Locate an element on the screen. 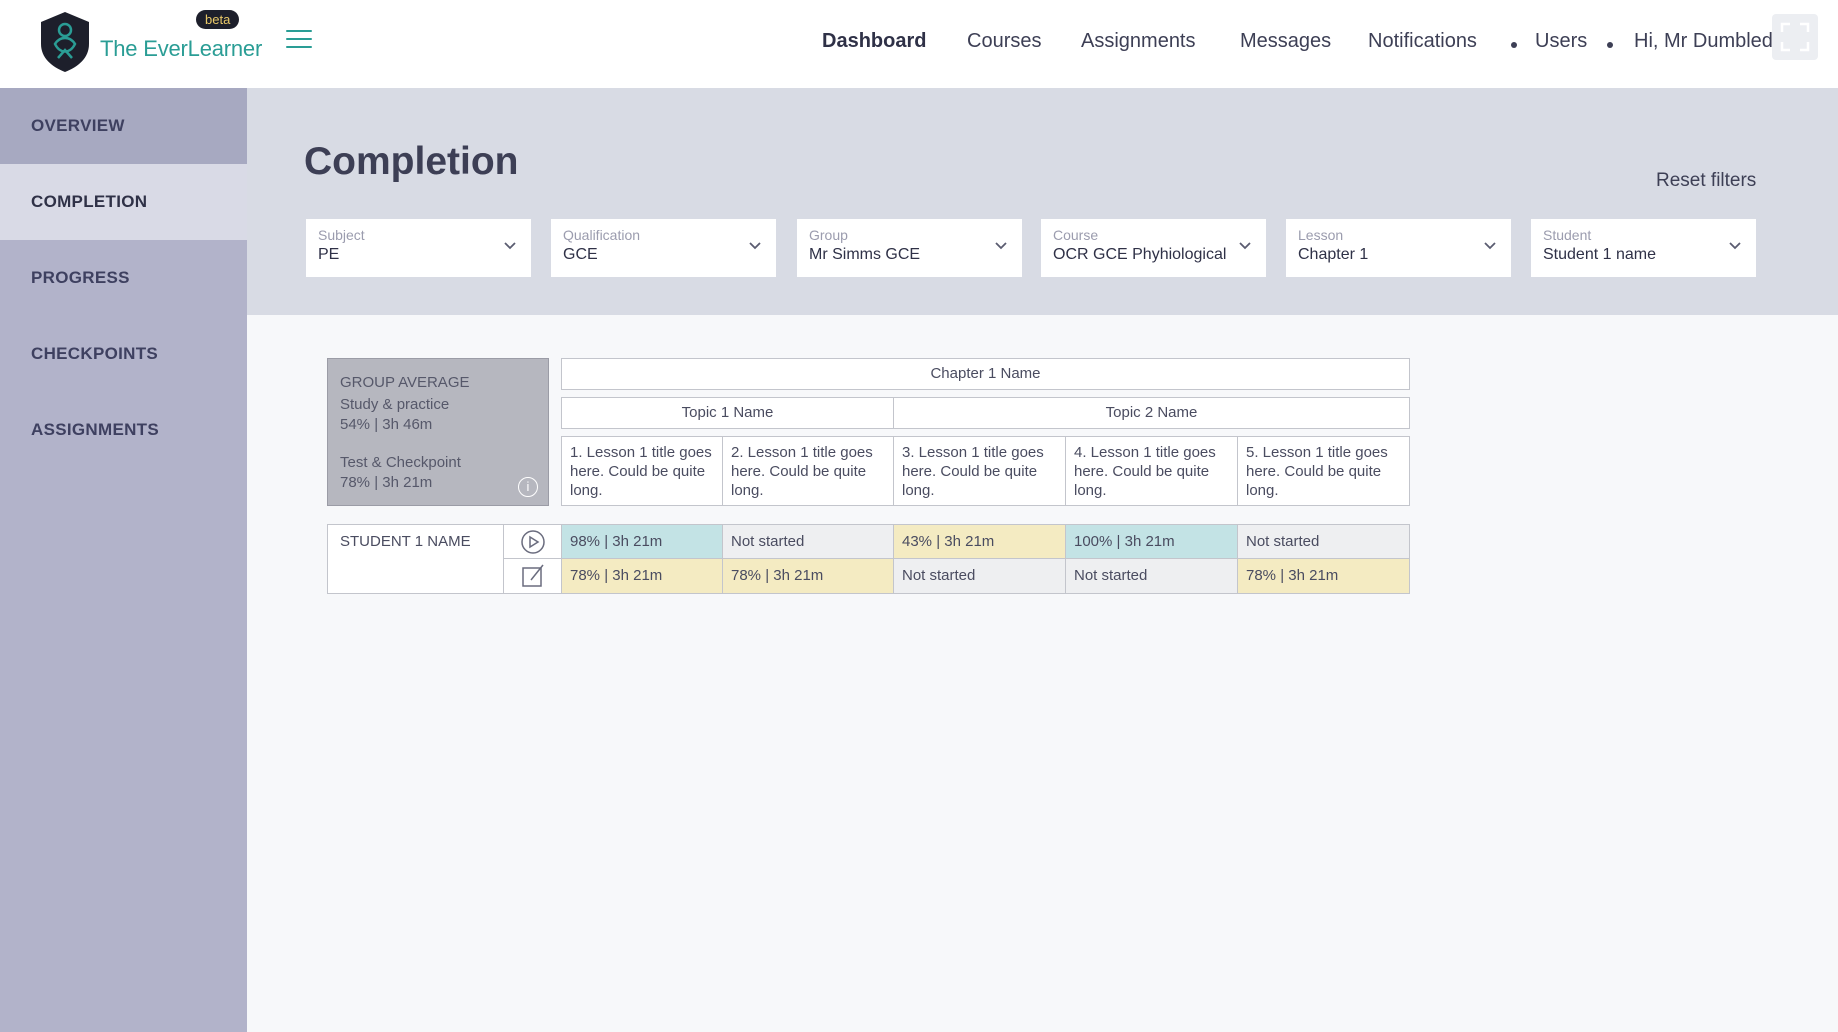  study-practice-value: 54% | 3h 46m is located at coordinates (386, 424).